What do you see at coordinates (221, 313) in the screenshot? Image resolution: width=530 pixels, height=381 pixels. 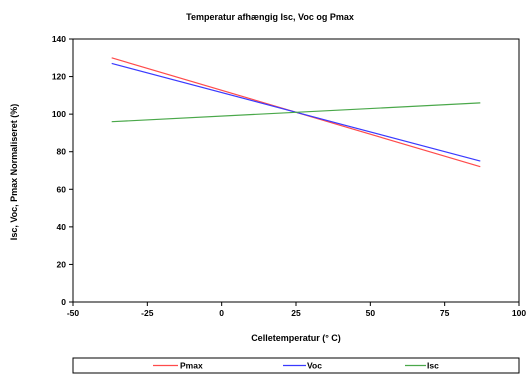 I see `x-tick-label: 0` at bounding box center [221, 313].